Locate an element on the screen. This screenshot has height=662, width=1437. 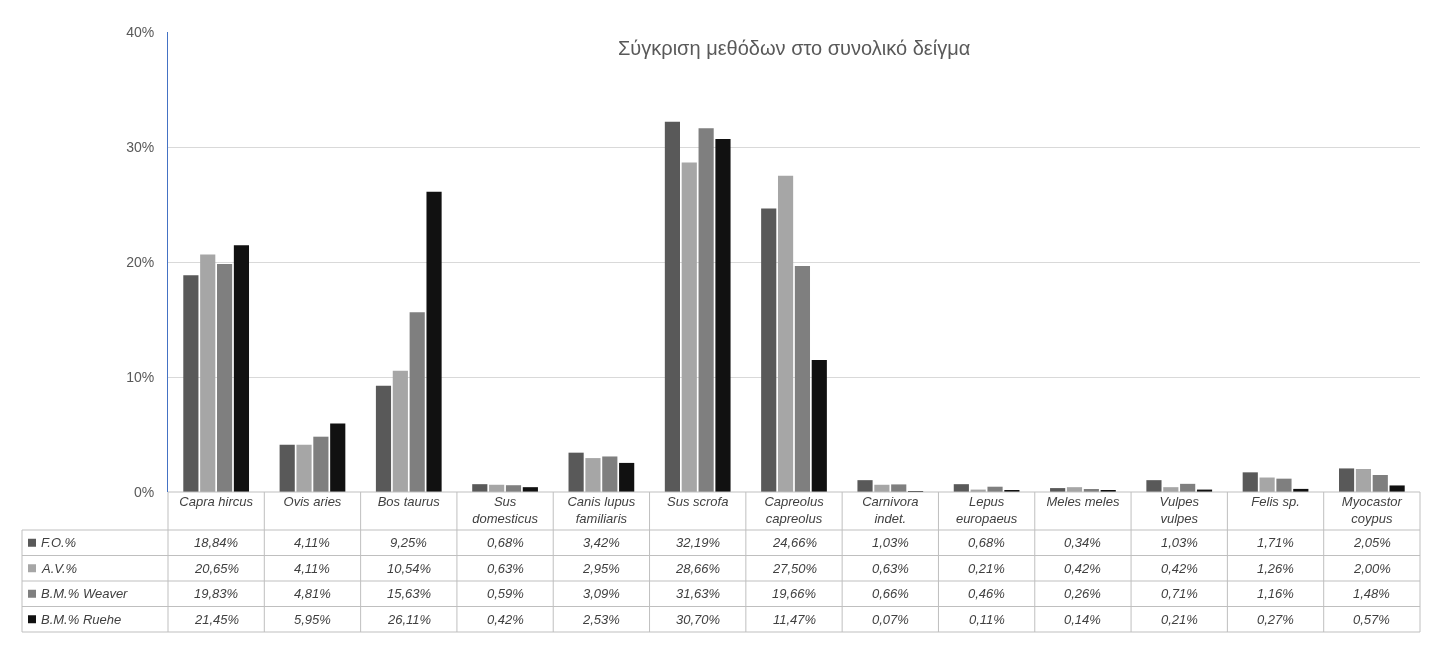
y-tick-label: 20% is located at coordinates (140, 261).